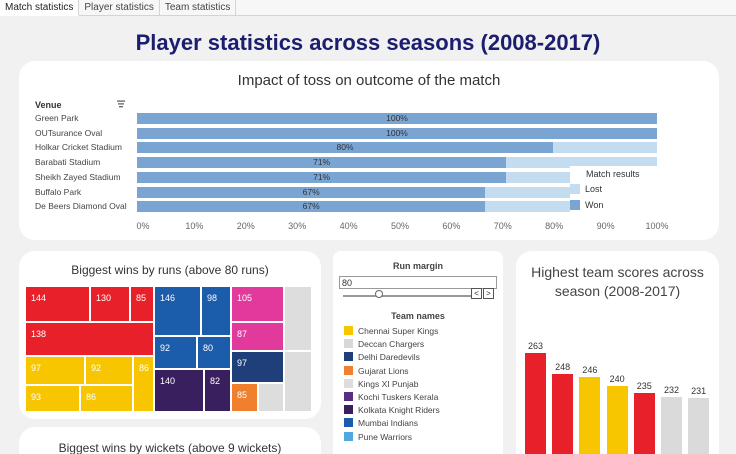 The width and height of the screenshot is (736, 454). I want to click on team-legend-item: Mumbai Indians, so click(381, 423).